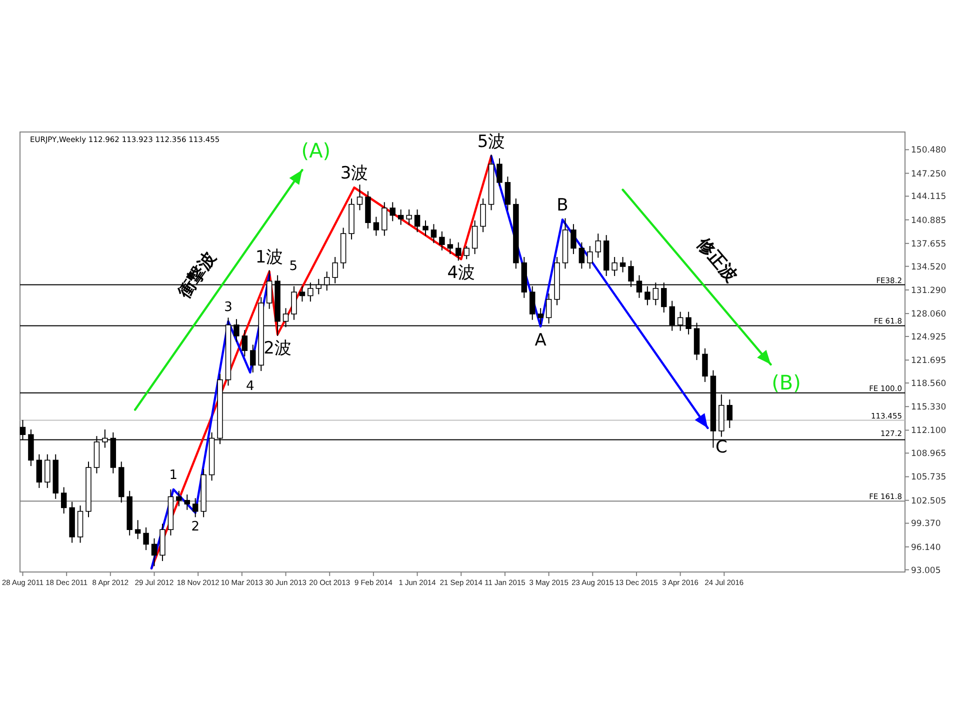  Describe the element at coordinates (928, 383) in the screenshot. I see `y-tick-label: 118.560` at that location.